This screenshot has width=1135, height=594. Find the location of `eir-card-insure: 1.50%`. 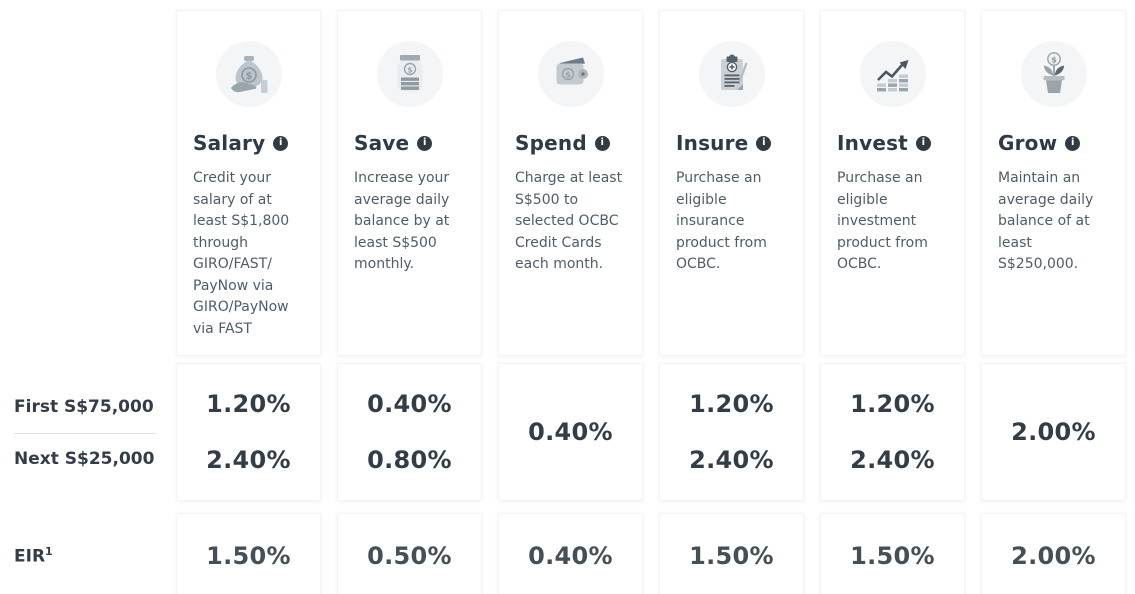

eir-card-insure: 1.50% is located at coordinates (731, 553).